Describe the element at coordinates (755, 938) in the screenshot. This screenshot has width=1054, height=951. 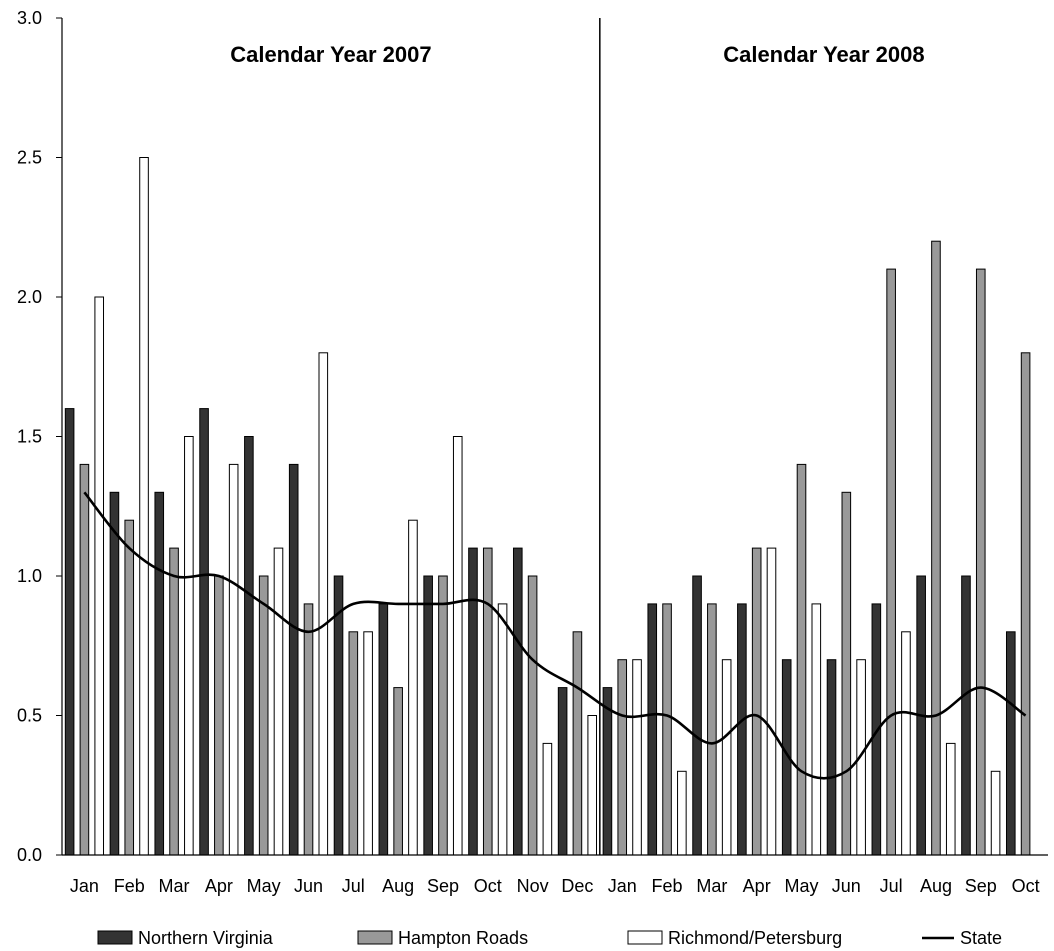
I see `legend-label-richmond-petersburg: Richmond/Petersburg` at that location.